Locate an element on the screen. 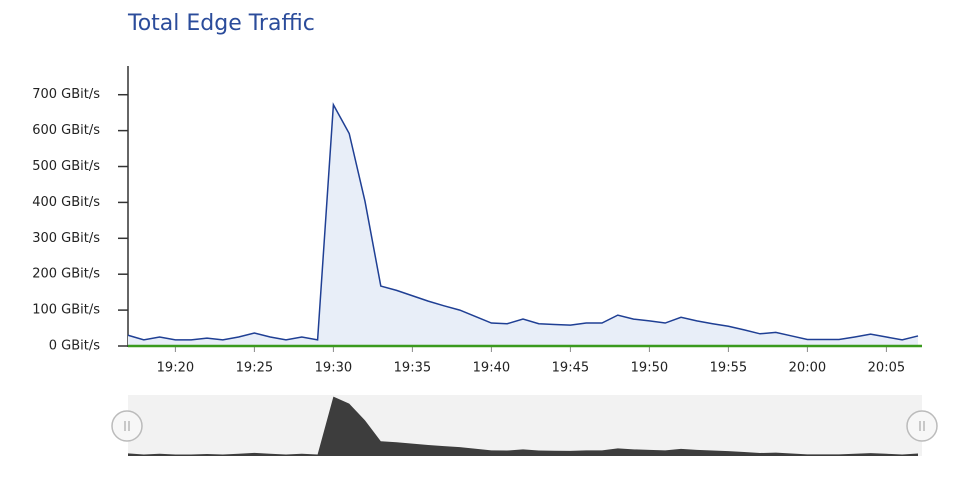  x-tick-label: 19:30 is located at coordinates (333, 368).